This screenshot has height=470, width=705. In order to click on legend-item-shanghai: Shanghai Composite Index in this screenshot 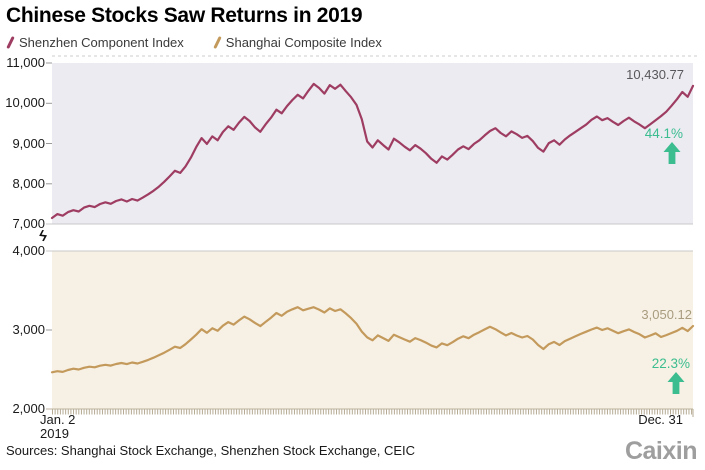, I will do `click(297, 42)`.